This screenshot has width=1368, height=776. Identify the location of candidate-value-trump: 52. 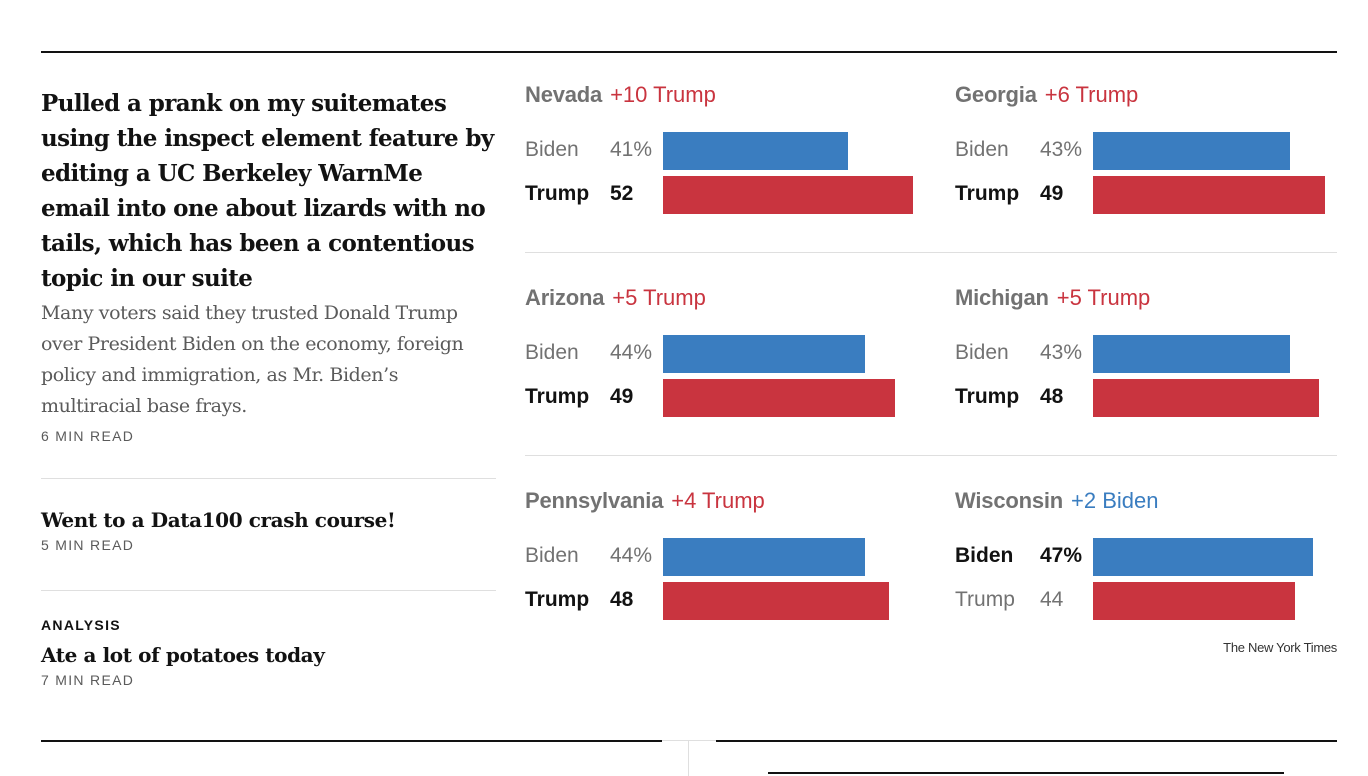
(622, 193).